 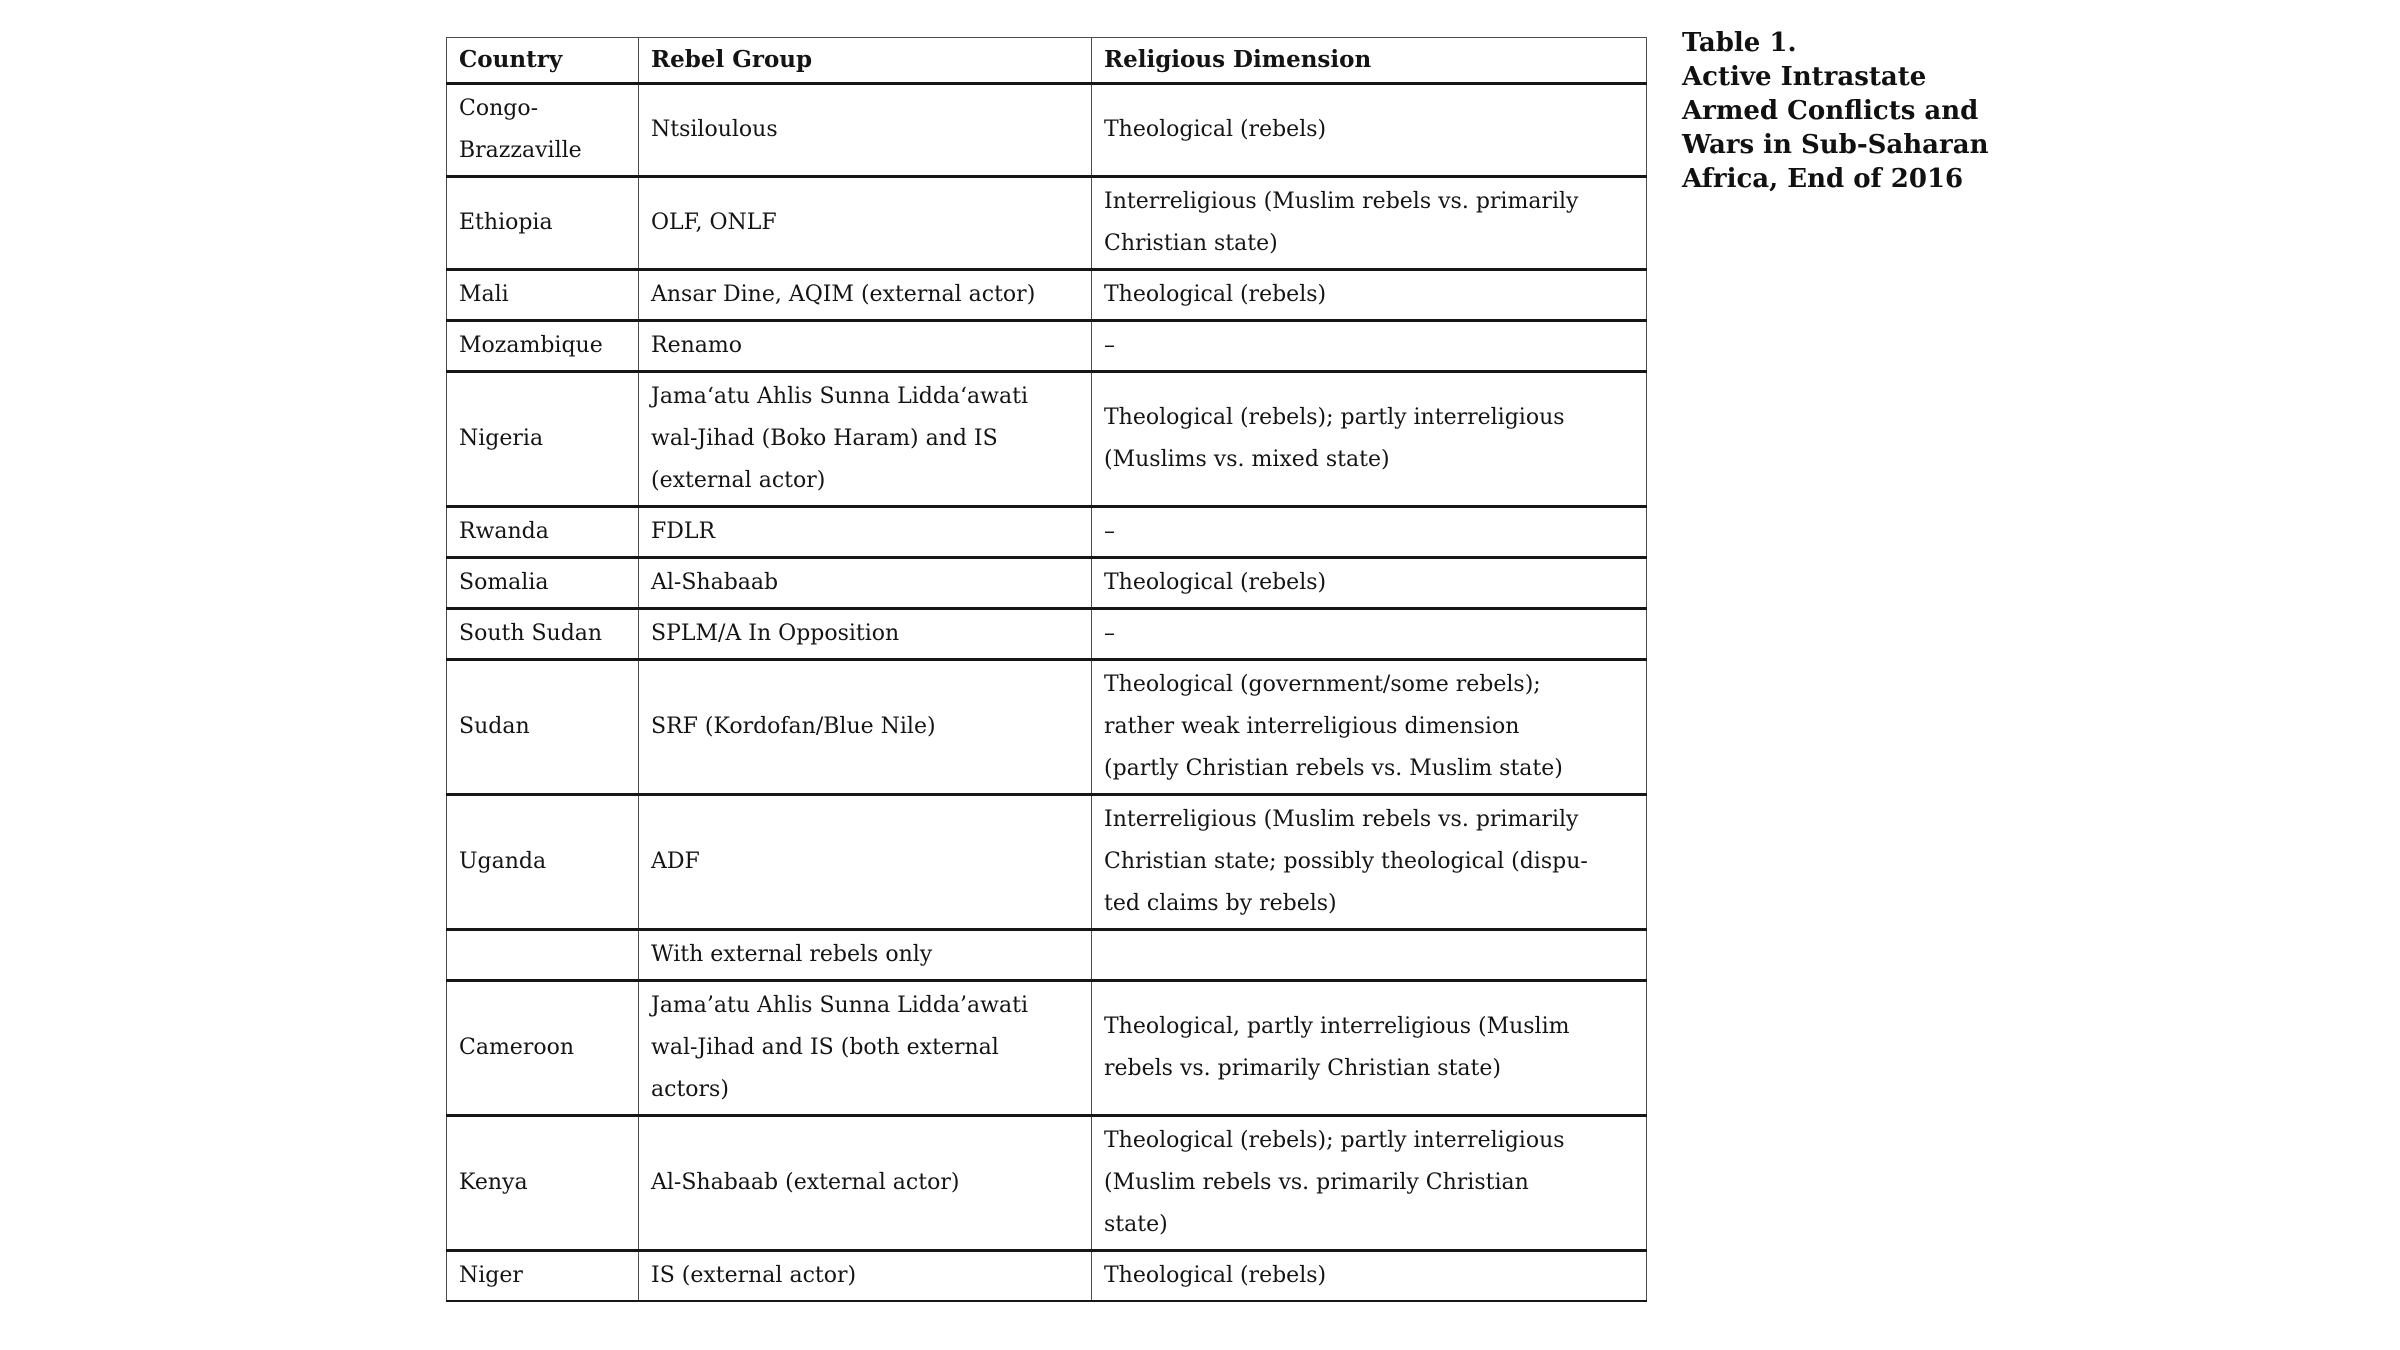 What do you see at coordinates (865, 346) in the screenshot?
I see `rebel-group-cell: Renamo` at bounding box center [865, 346].